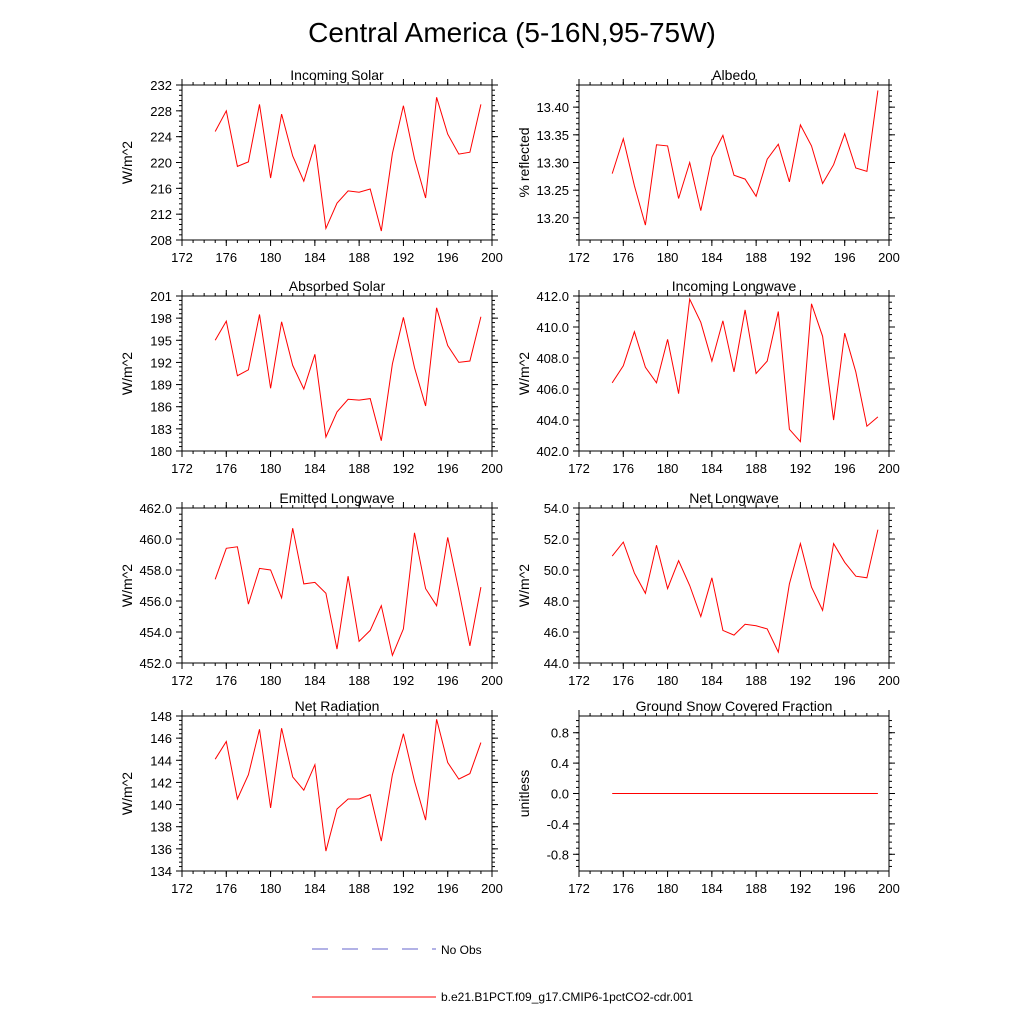 This screenshot has width=1024, height=1024. I want to click on y-tick-label: 186, so click(161, 407).